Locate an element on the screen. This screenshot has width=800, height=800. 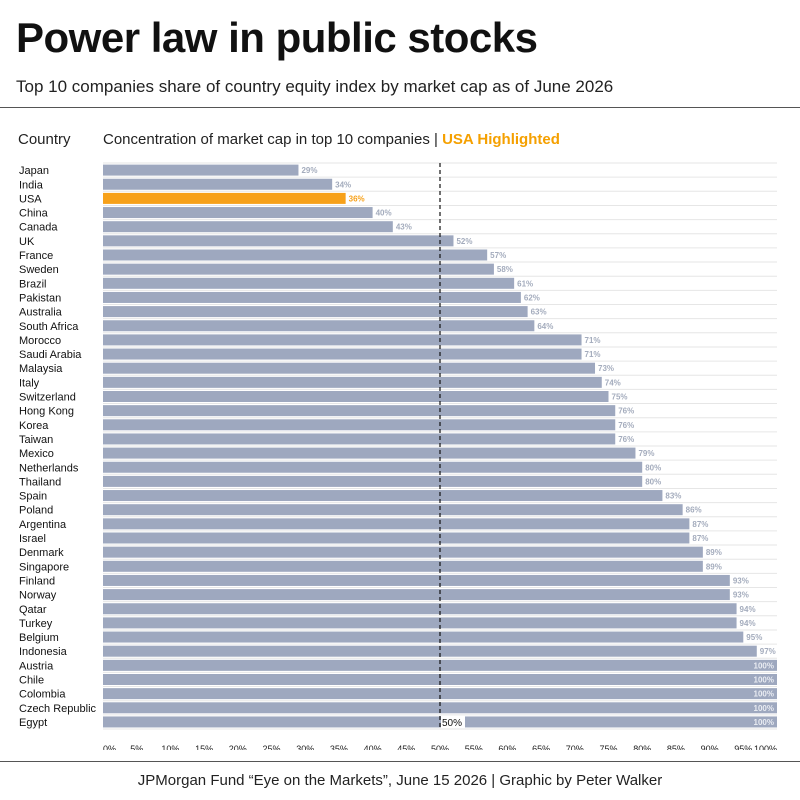
category-label: Egypt is located at coordinates (33, 723).